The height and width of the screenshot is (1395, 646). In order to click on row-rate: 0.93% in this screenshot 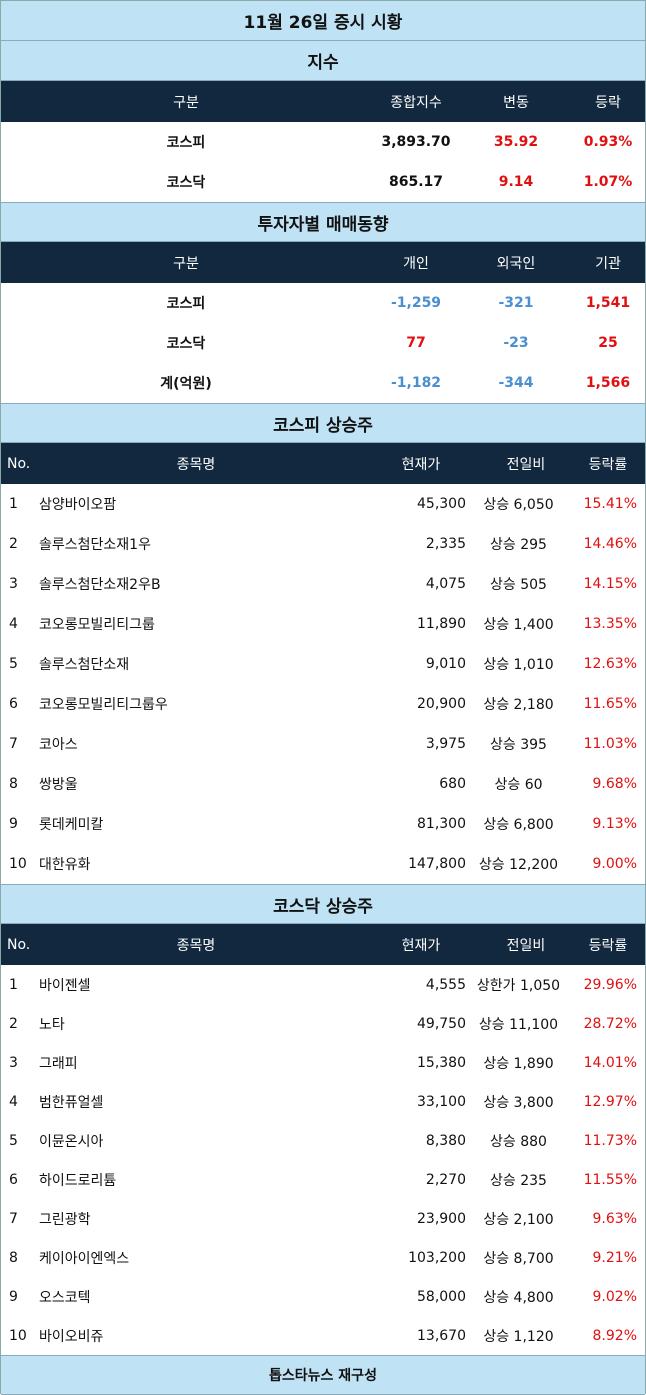, I will do `click(608, 142)`.